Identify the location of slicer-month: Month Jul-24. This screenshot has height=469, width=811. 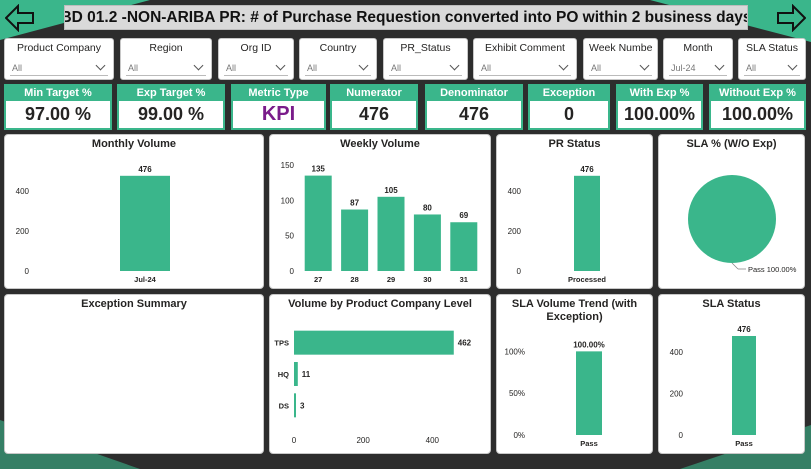
(698, 59).